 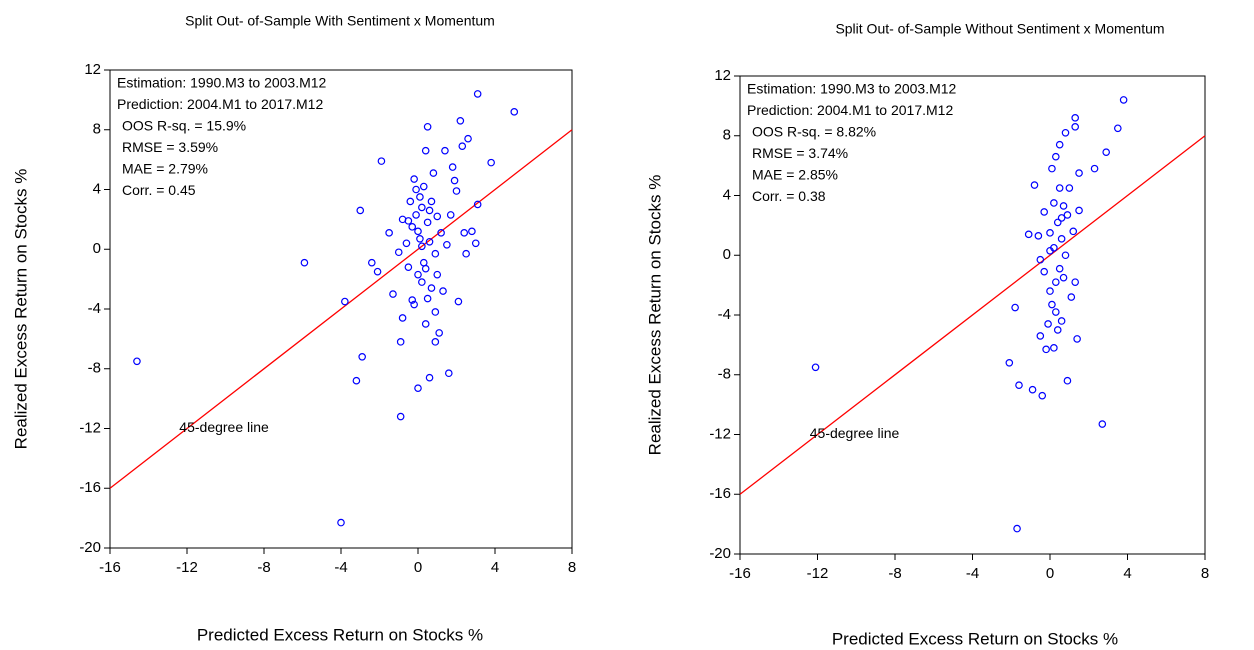 What do you see at coordinates (724, 314) in the screenshot?
I see `y-tick-label: -4` at bounding box center [724, 314].